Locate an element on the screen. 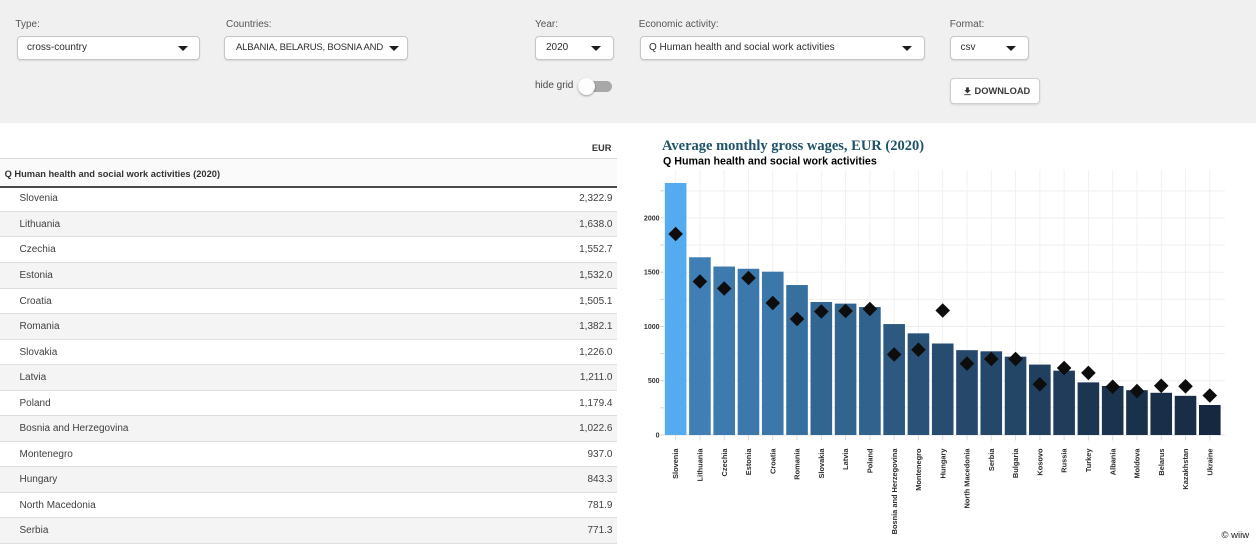 This screenshot has height=550, width=1256. svg-text: Ukraine is located at coordinates (1209, 462).